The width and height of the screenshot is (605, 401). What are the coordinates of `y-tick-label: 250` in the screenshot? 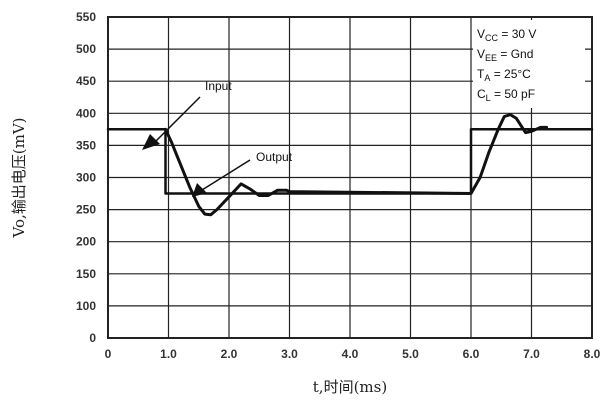 It's located at (86, 210).